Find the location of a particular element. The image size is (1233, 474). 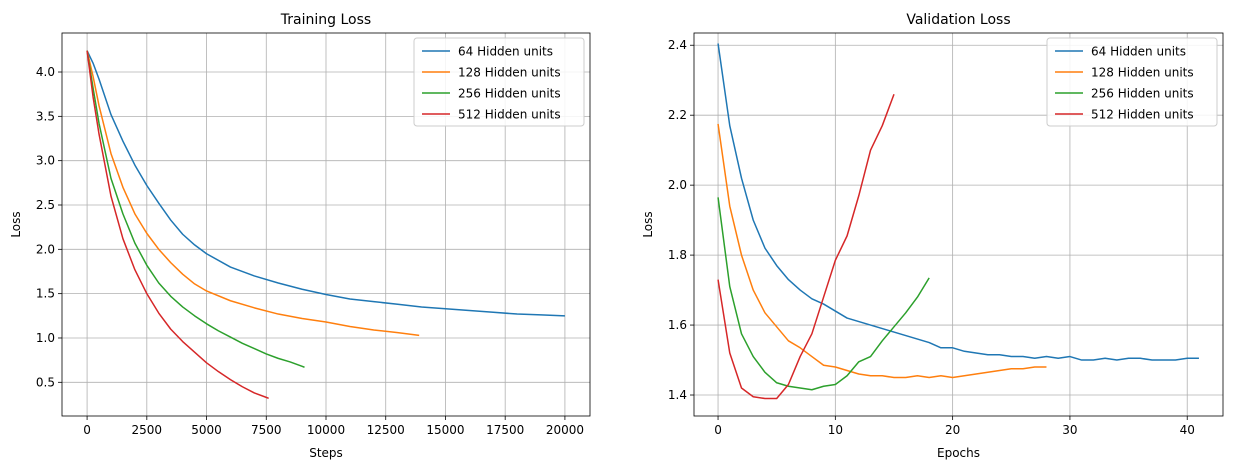

y-tick-label: 3.0 is located at coordinates (45, 161).